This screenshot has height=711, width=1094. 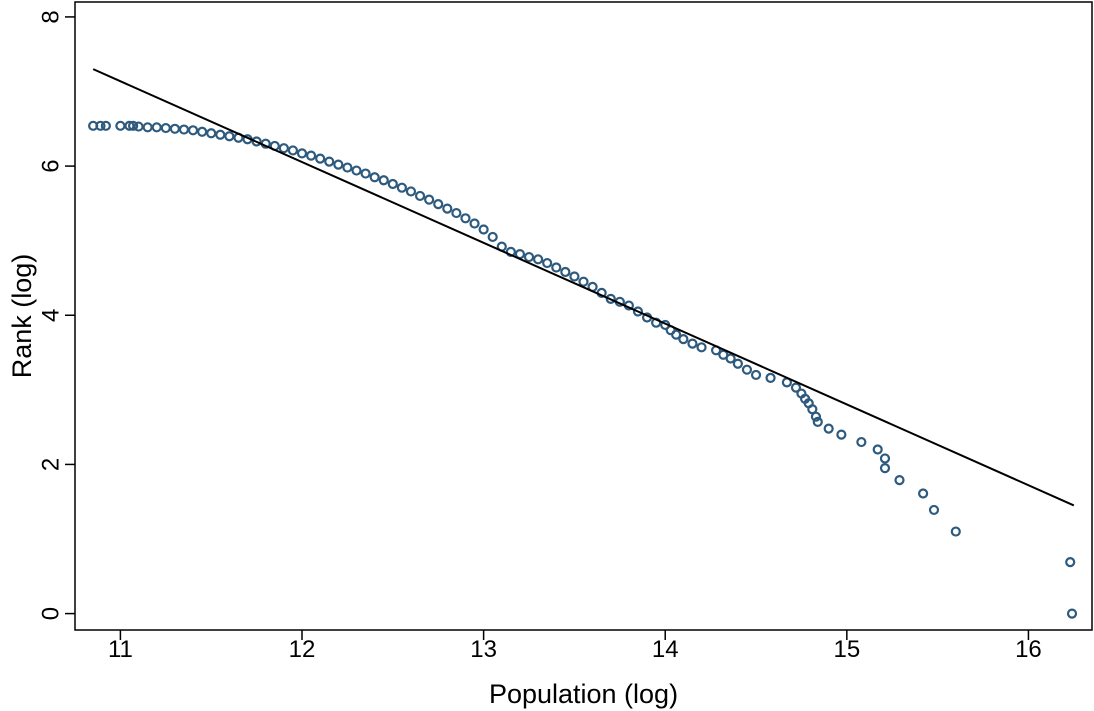 What do you see at coordinates (50, 165) in the screenshot?
I see `y-tick-label: 6` at bounding box center [50, 165].